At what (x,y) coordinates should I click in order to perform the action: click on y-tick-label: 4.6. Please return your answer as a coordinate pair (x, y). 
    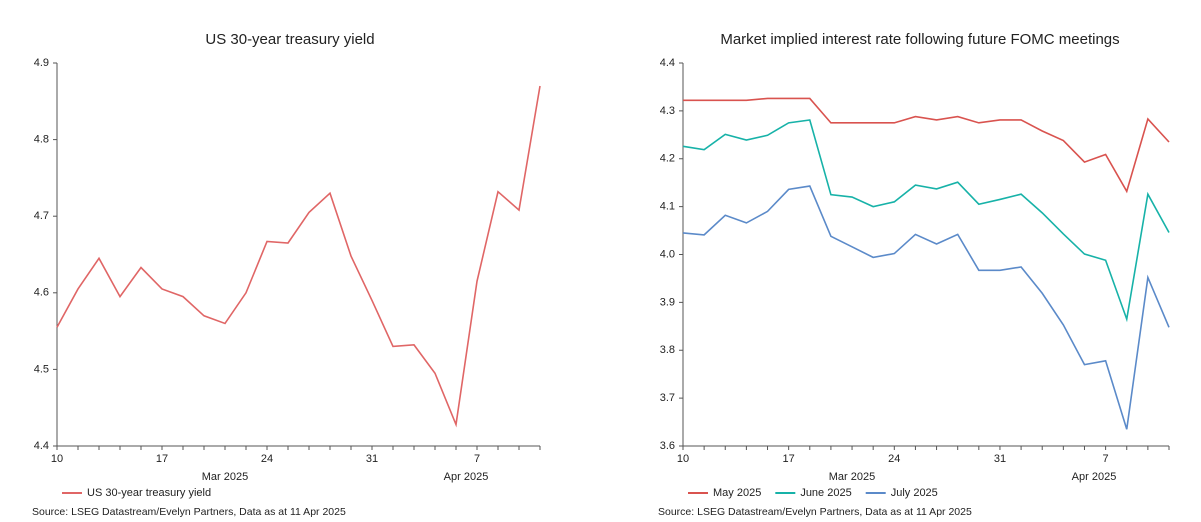
    Looking at the image, I should click on (41, 293).